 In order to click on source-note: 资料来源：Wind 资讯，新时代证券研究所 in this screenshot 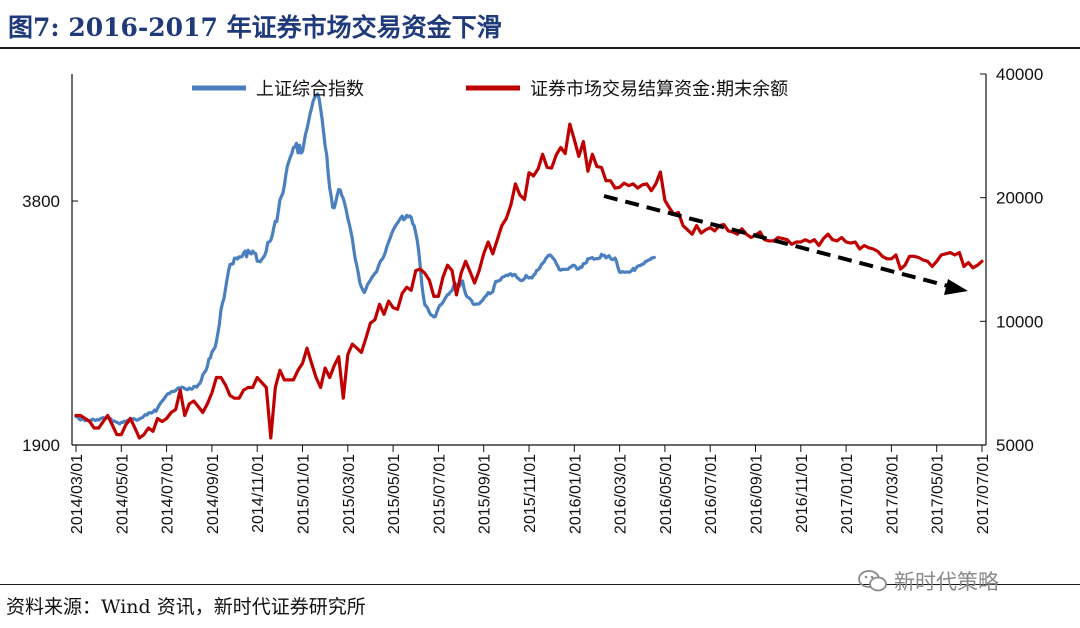, I will do `click(186, 607)`.